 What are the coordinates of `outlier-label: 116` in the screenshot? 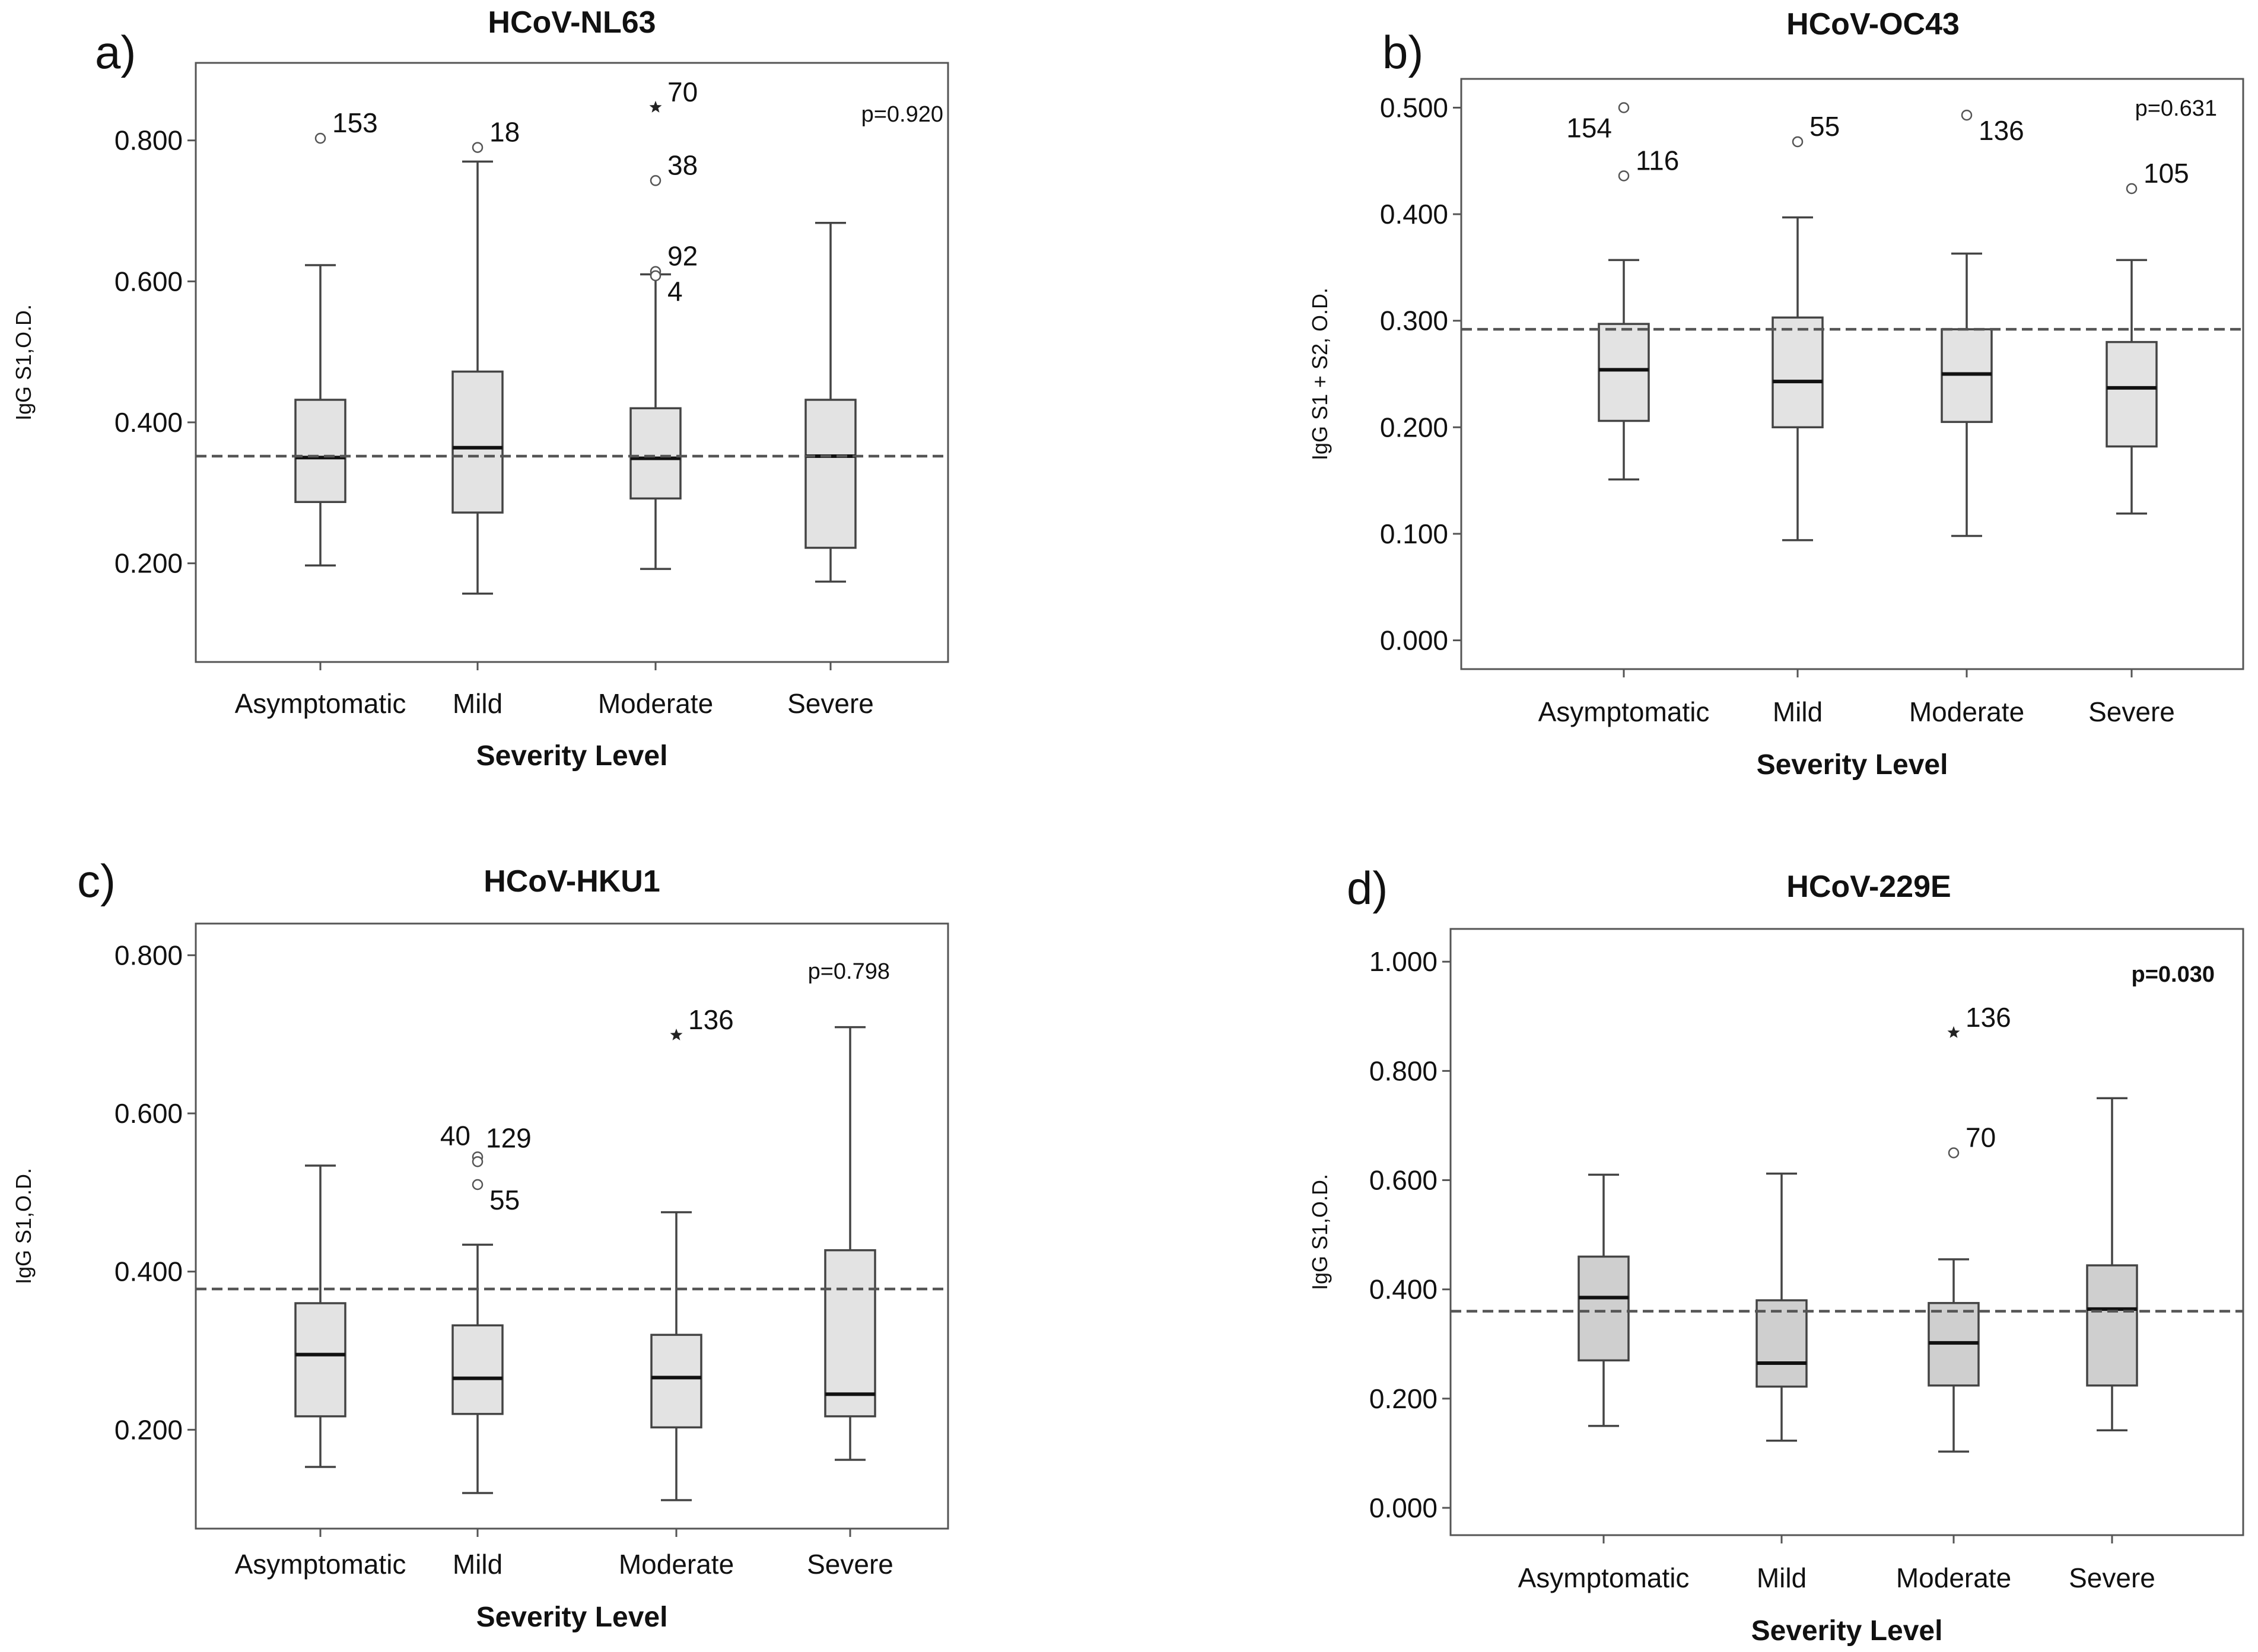 It's located at (1657, 161).